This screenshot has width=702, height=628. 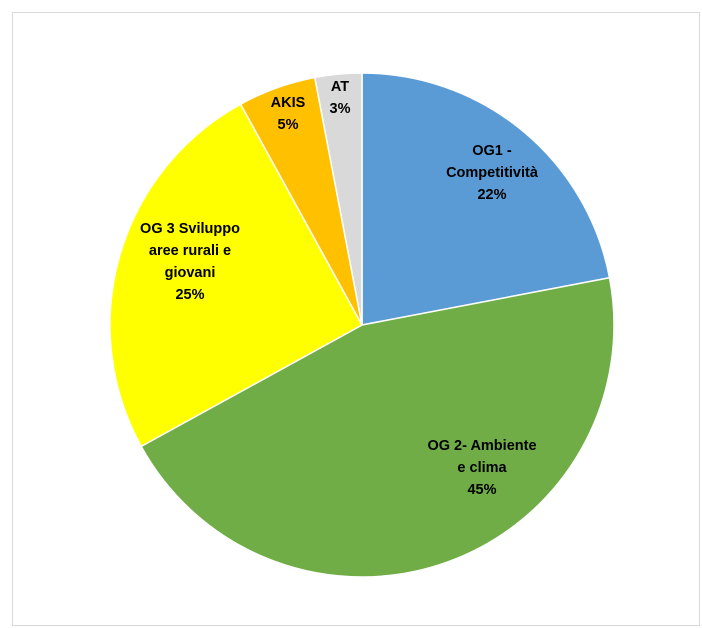 I want to click on slice-label-line: AT, so click(x=340, y=87).